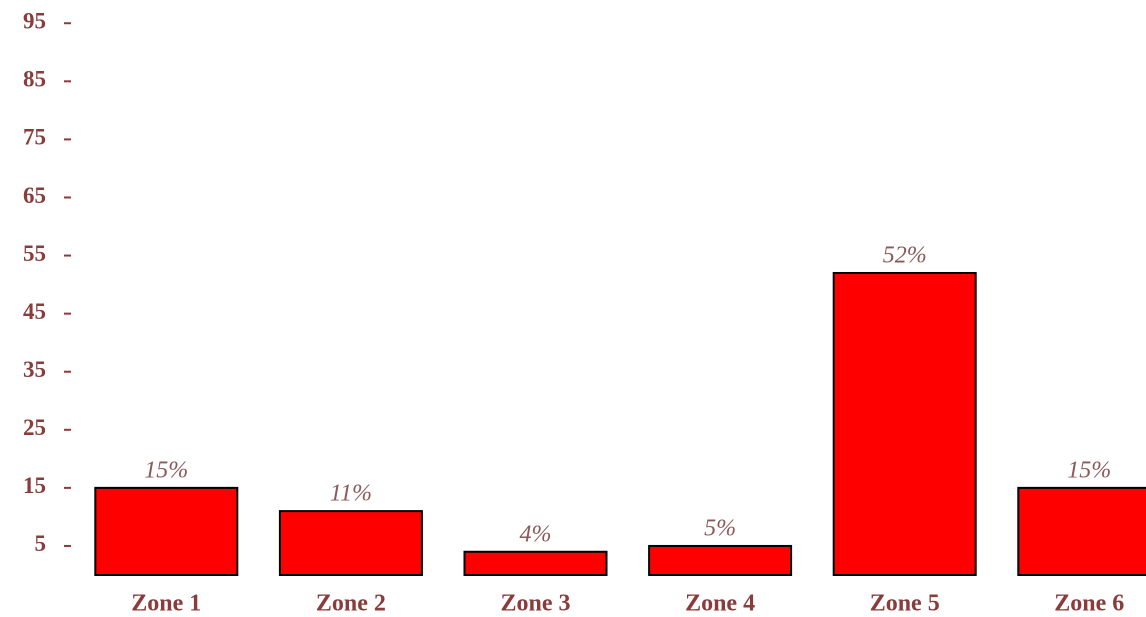 The height and width of the screenshot is (617, 1146). Describe the element at coordinates (535, 604) in the screenshot. I see `x-tick-label: Zone 3` at that location.